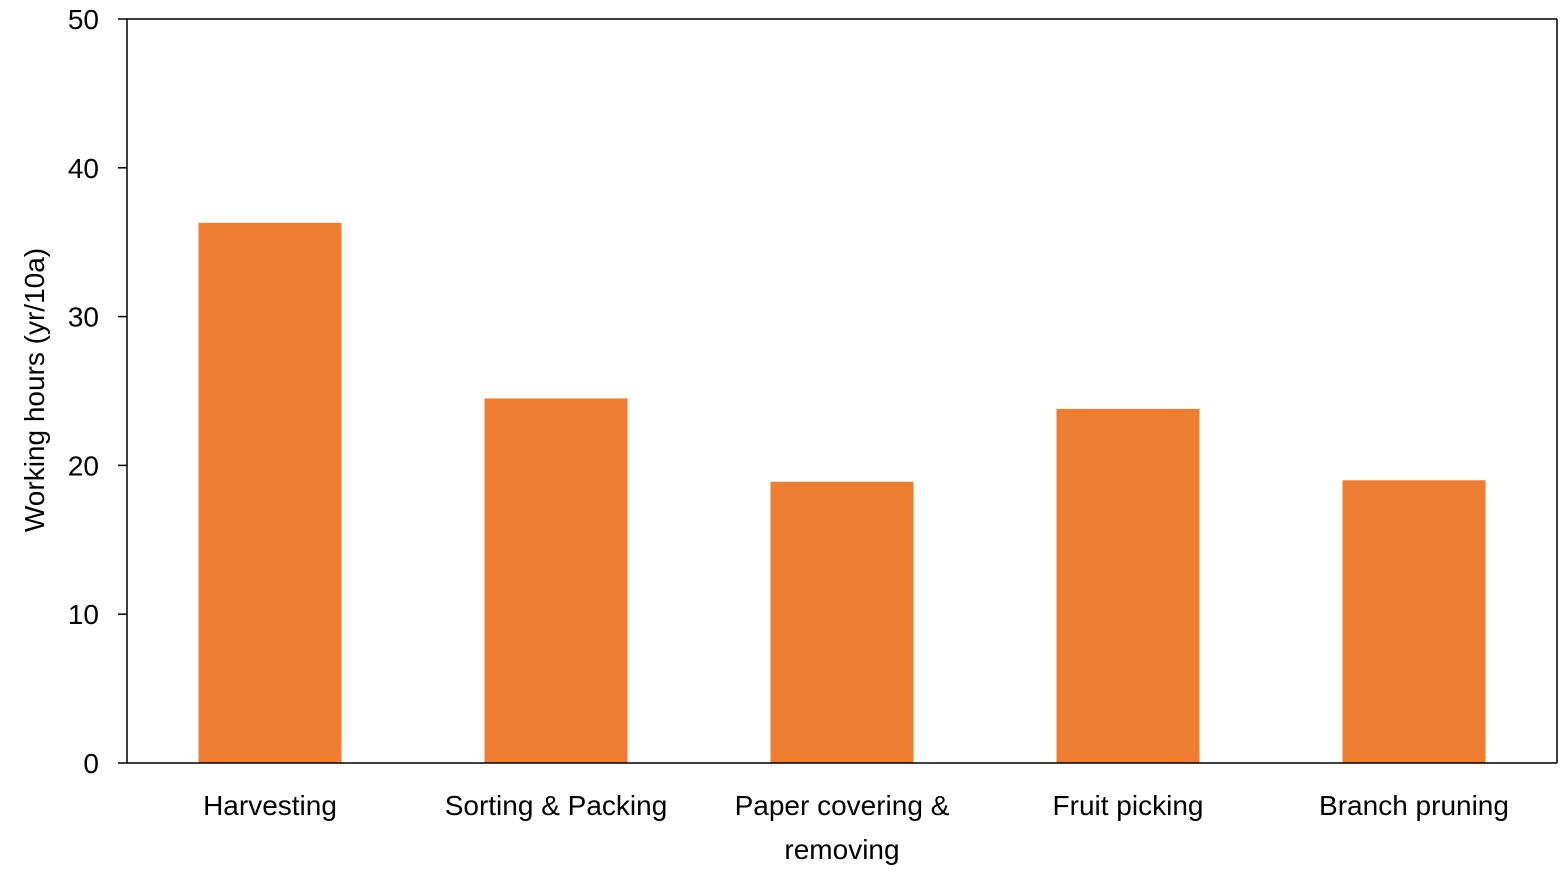 The image size is (1567, 877). Describe the element at coordinates (83, 19) in the screenshot. I see `y-tick-label-5: 50` at that location.